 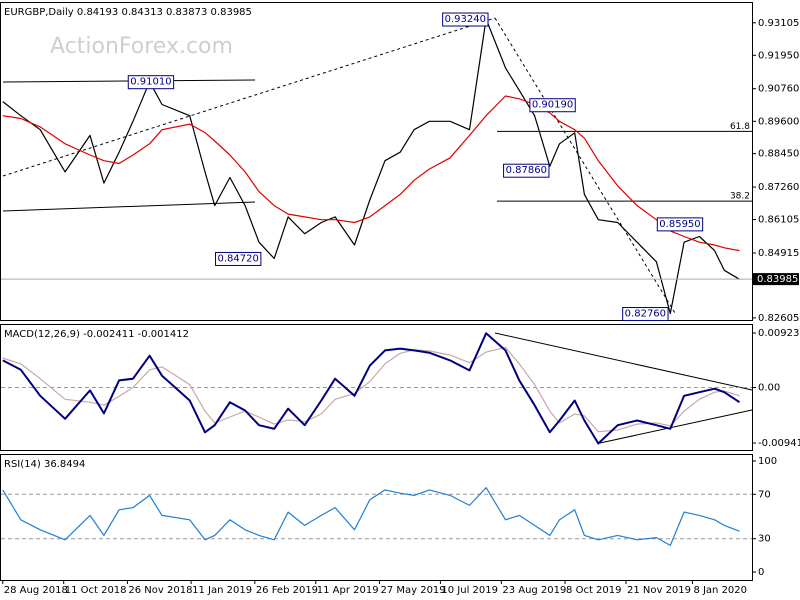 What do you see at coordinates (348, 590) in the screenshot?
I see `x-tick-label: 11 Apr 2019` at bounding box center [348, 590].